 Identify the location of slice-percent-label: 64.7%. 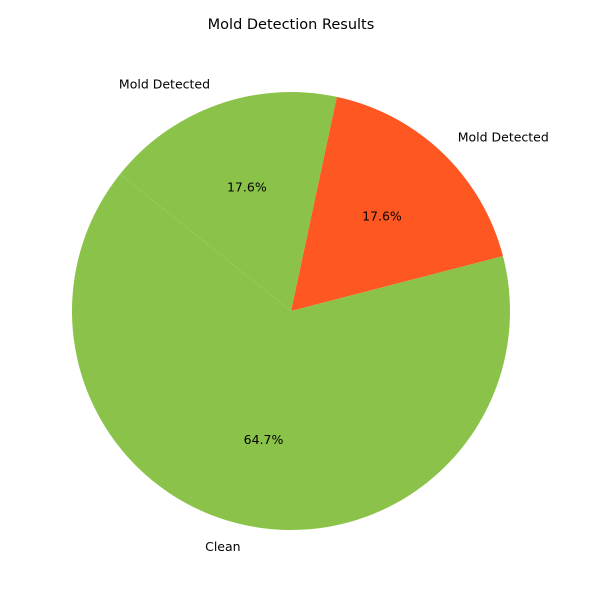
(264, 439).